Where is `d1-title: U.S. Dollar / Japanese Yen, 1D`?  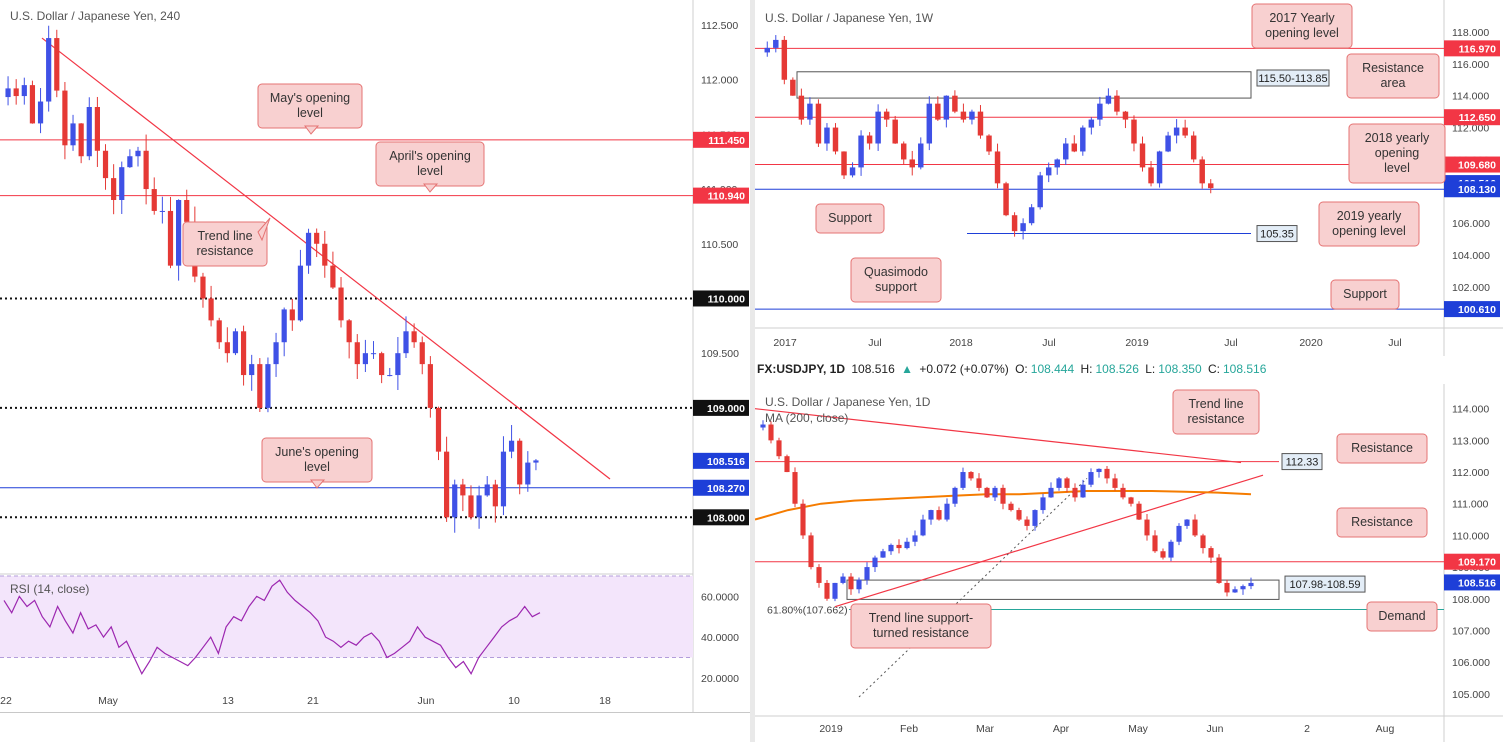 d1-title: U.S. Dollar / Japanese Yen, 1D is located at coordinates (848, 402).